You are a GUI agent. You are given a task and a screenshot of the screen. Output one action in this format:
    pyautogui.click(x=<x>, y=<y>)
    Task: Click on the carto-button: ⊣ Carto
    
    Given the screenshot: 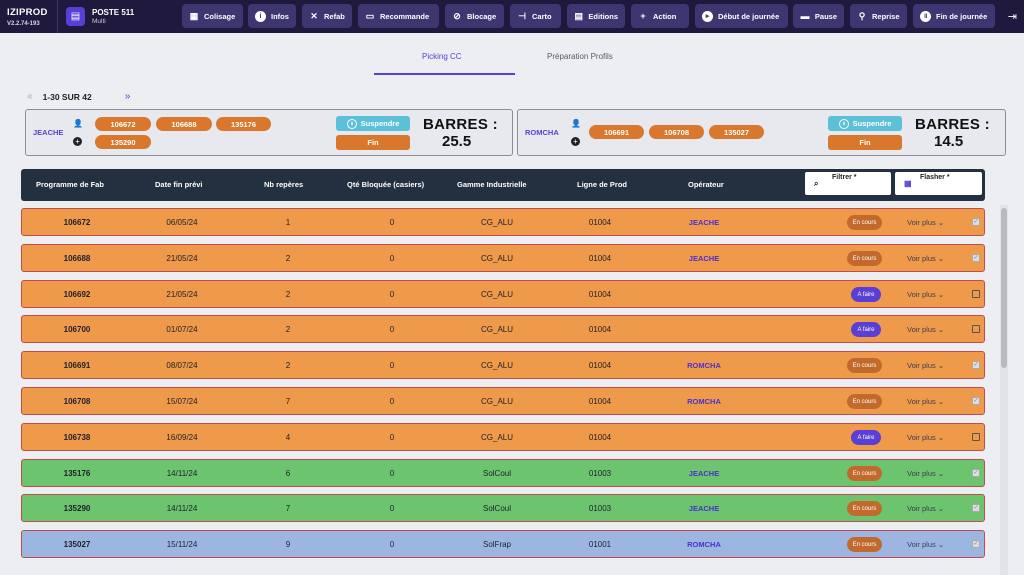 What is the action you would take?
    pyautogui.click(x=535, y=16)
    